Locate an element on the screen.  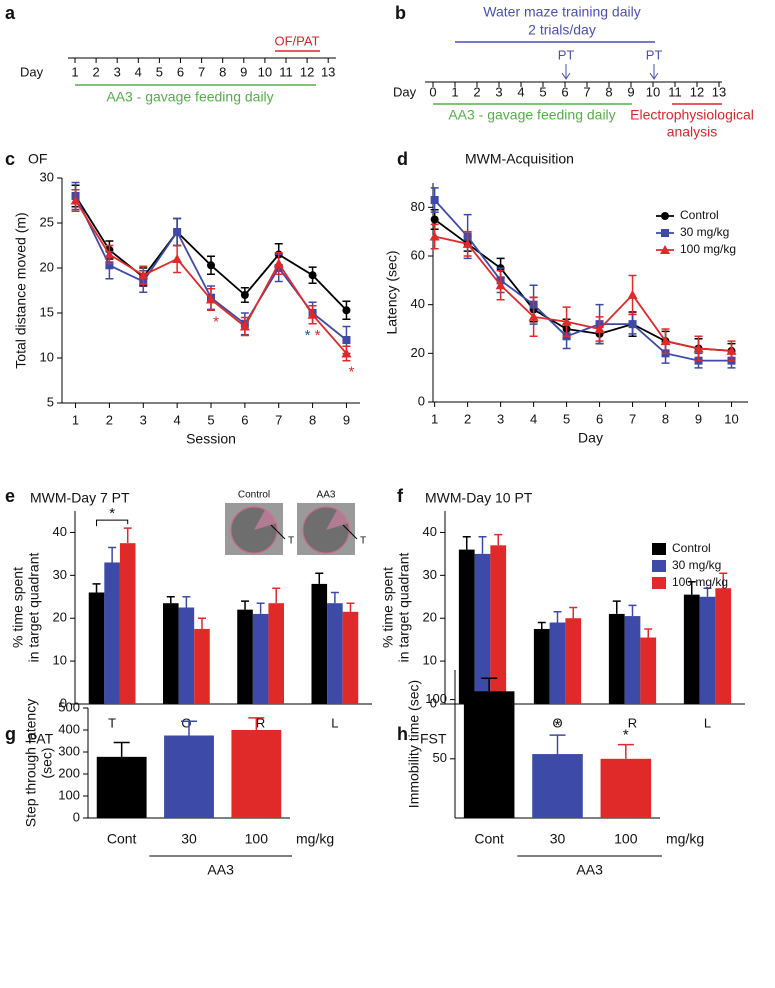
x-tick-label: L is located at coordinates (334, 722).